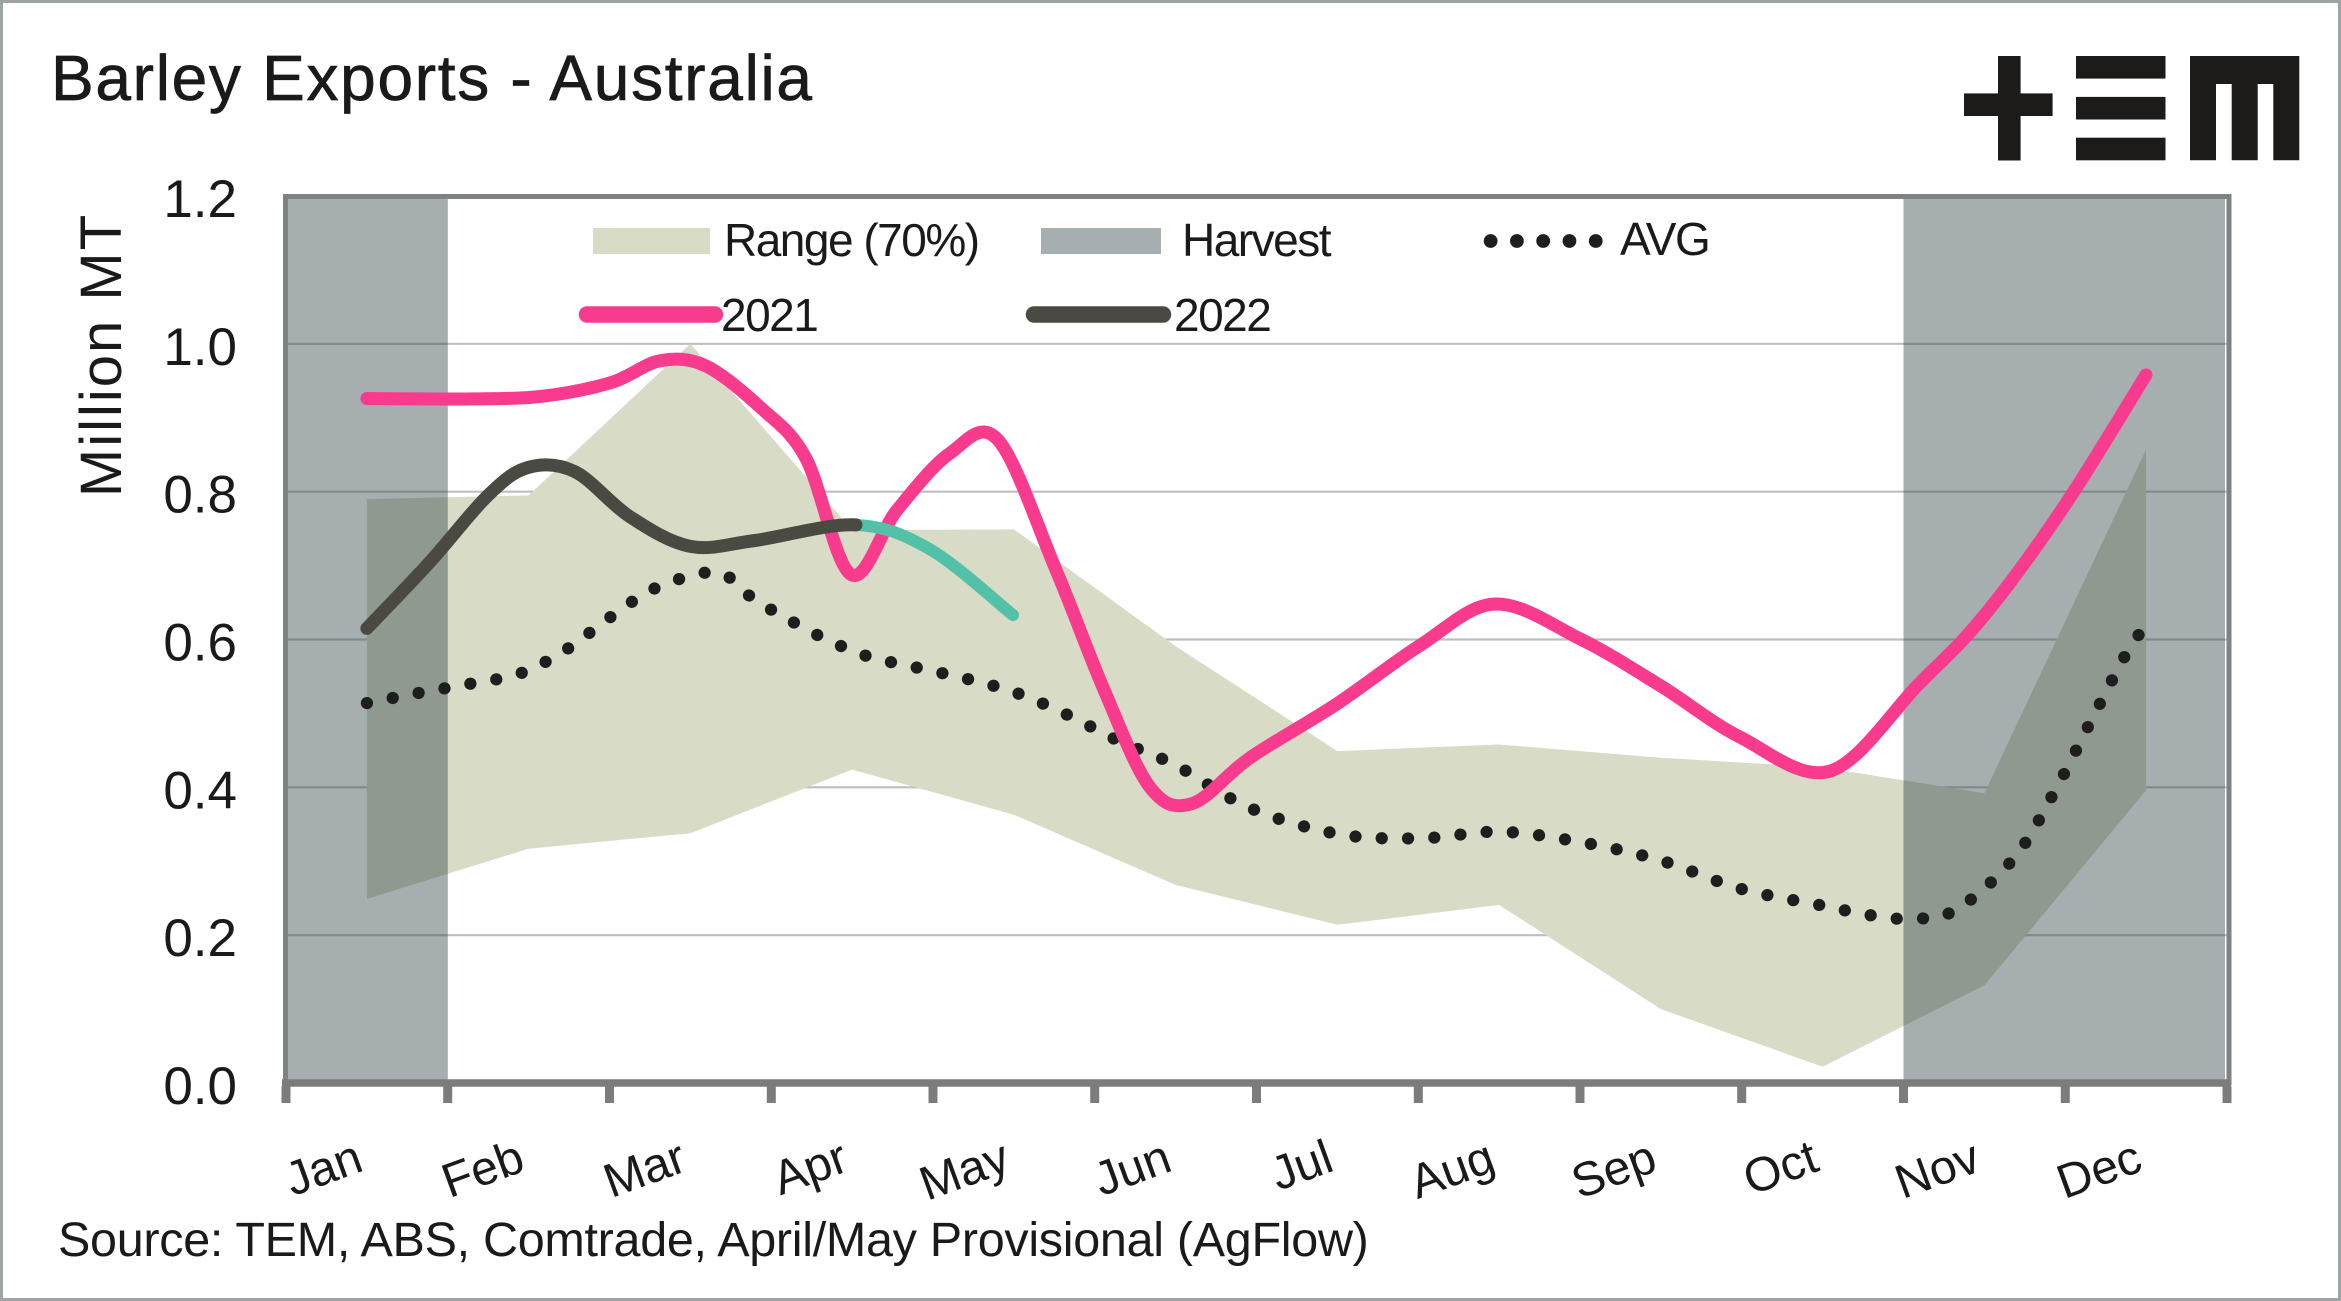 The height and width of the screenshot is (1301, 2341). What do you see at coordinates (200, 938) in the screenshot?
I see `svg-text: 0.2` at bounding box center [200, 938].